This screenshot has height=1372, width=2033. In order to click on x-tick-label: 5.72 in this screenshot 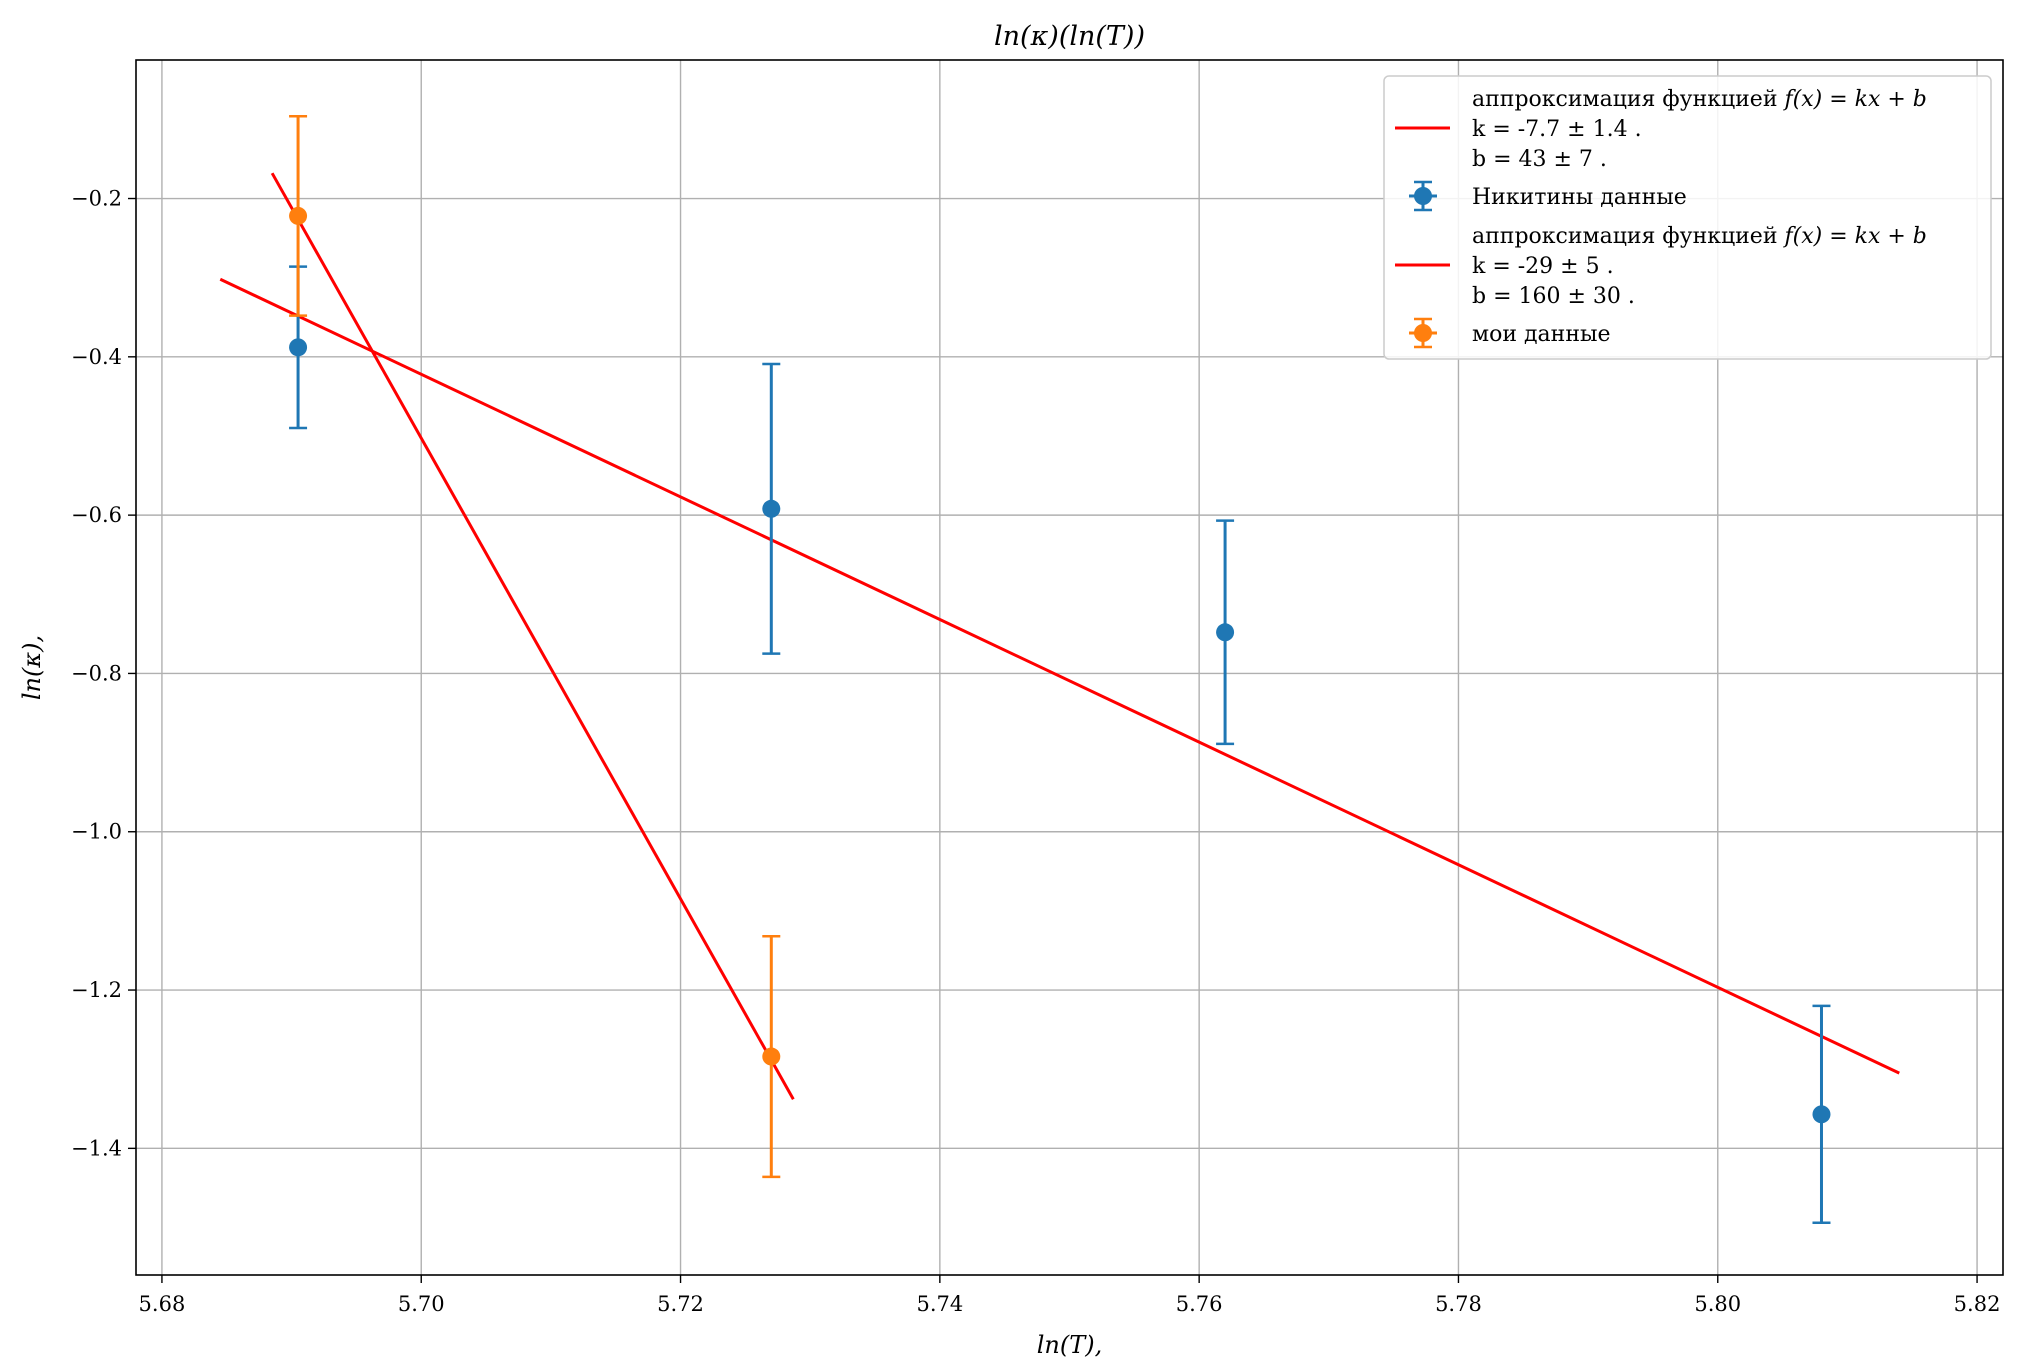, I will do `click(680, 1304)`.